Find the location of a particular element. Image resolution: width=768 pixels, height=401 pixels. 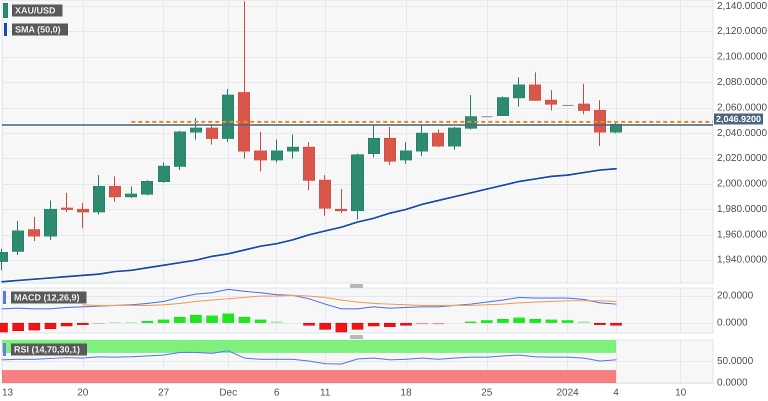

y-tick-label: 2,140.0000 is located at coordinates (742, 6).